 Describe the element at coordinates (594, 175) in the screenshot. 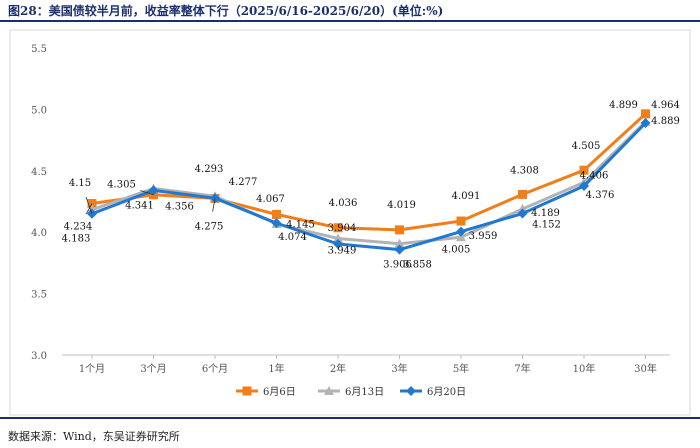

I see `data-label: 4.406` at that location.